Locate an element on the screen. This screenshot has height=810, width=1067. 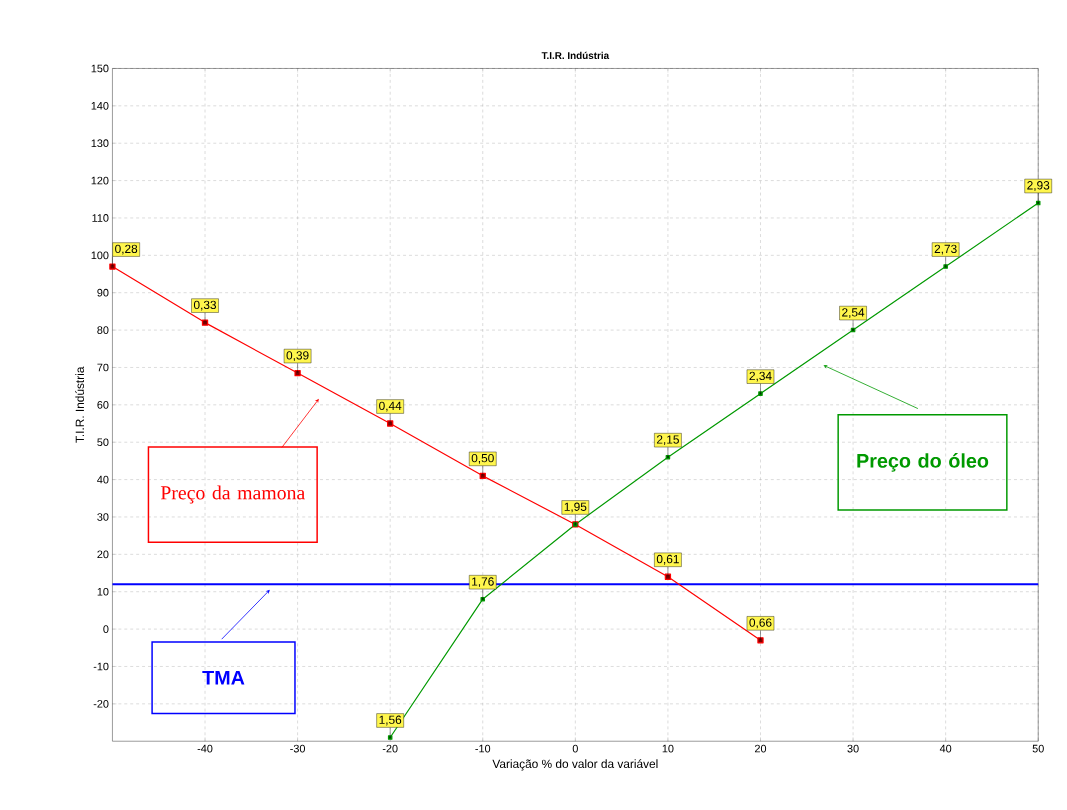
y-tick-label: 20 is located at coordinates (103, 554).